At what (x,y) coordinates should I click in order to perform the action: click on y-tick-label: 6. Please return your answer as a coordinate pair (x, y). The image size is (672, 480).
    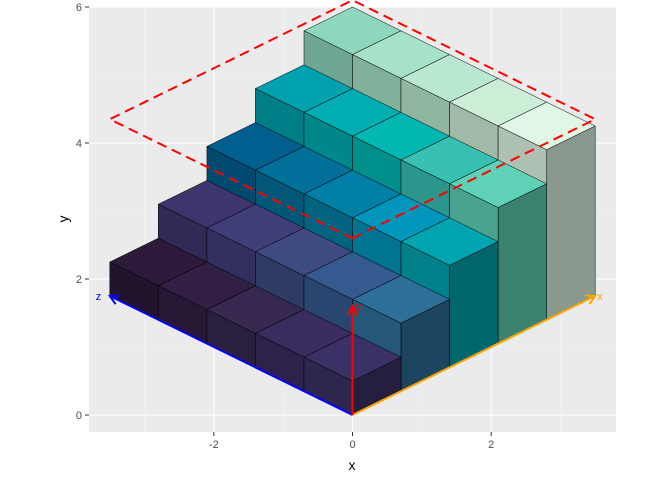
    Looking at the image, I should click on (79, 8).